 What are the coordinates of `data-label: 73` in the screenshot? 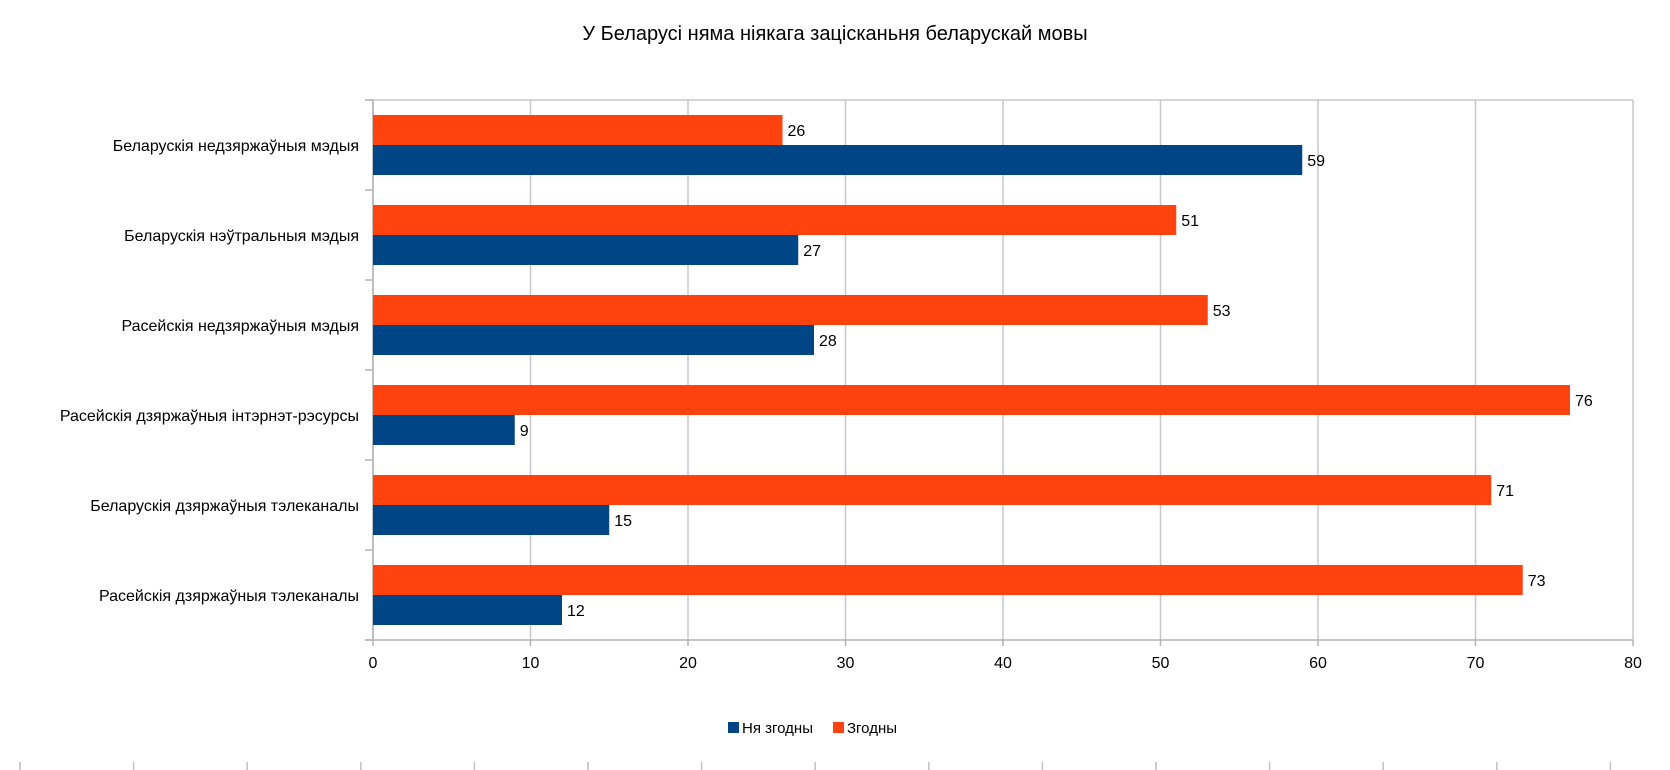 It's located at (1537, 581).